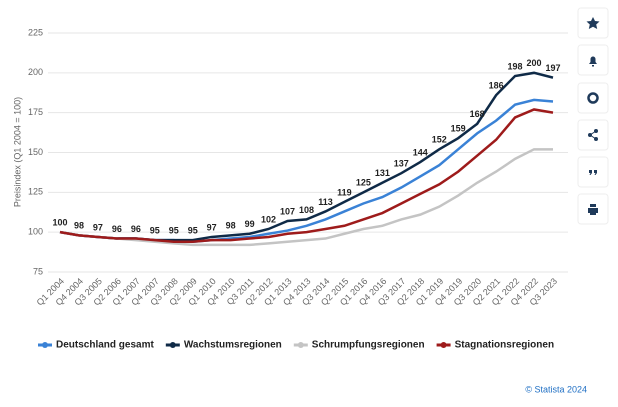 The height and width of the screenshot is (407, 618). Describe the element at coordinates (593, 209) in the screenshot. I see `print-icon` at that location.